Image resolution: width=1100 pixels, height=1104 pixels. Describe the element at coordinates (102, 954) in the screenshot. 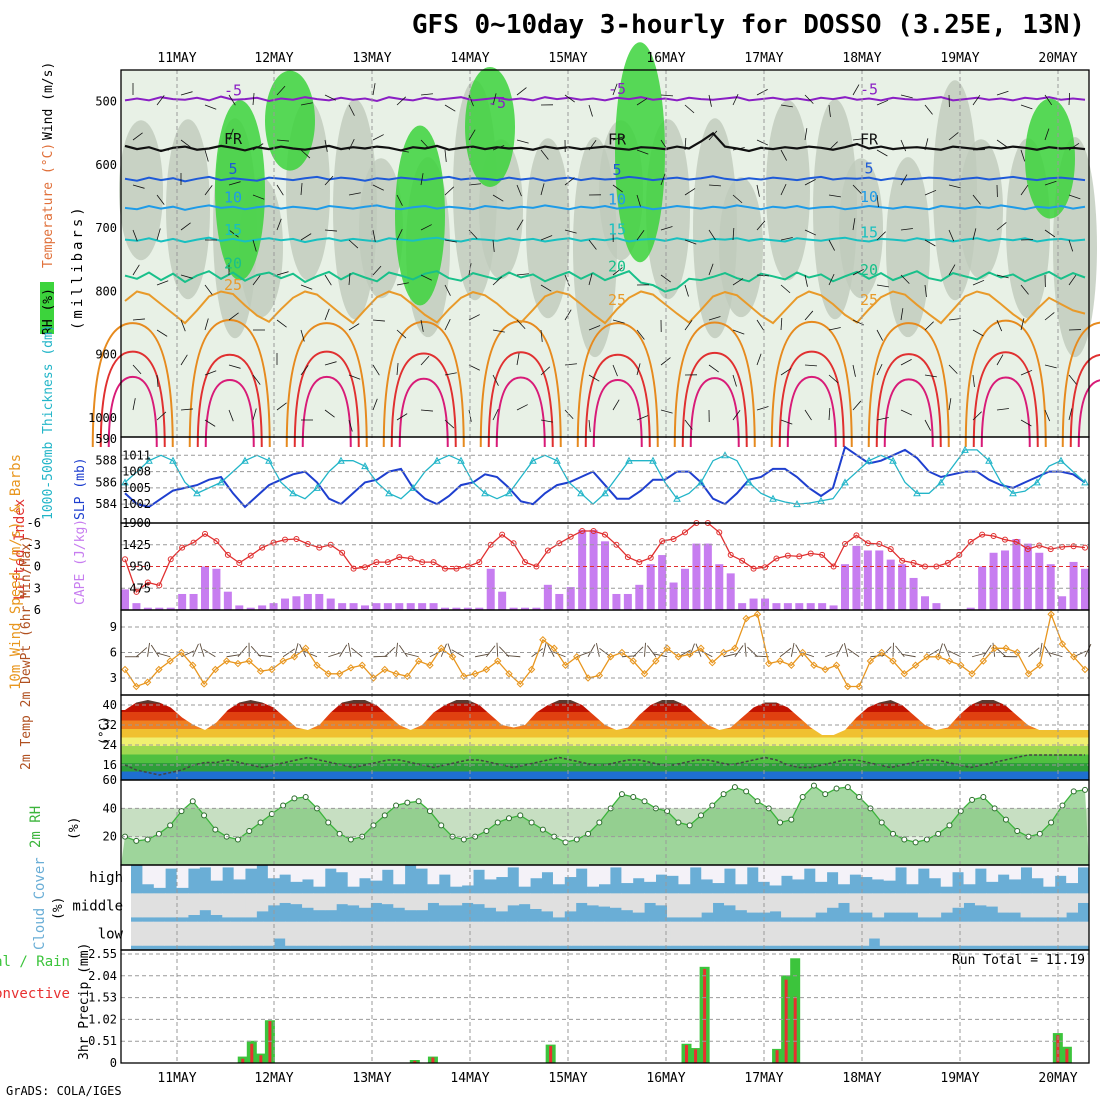

I see `precip-tick: 2.55` at that location.